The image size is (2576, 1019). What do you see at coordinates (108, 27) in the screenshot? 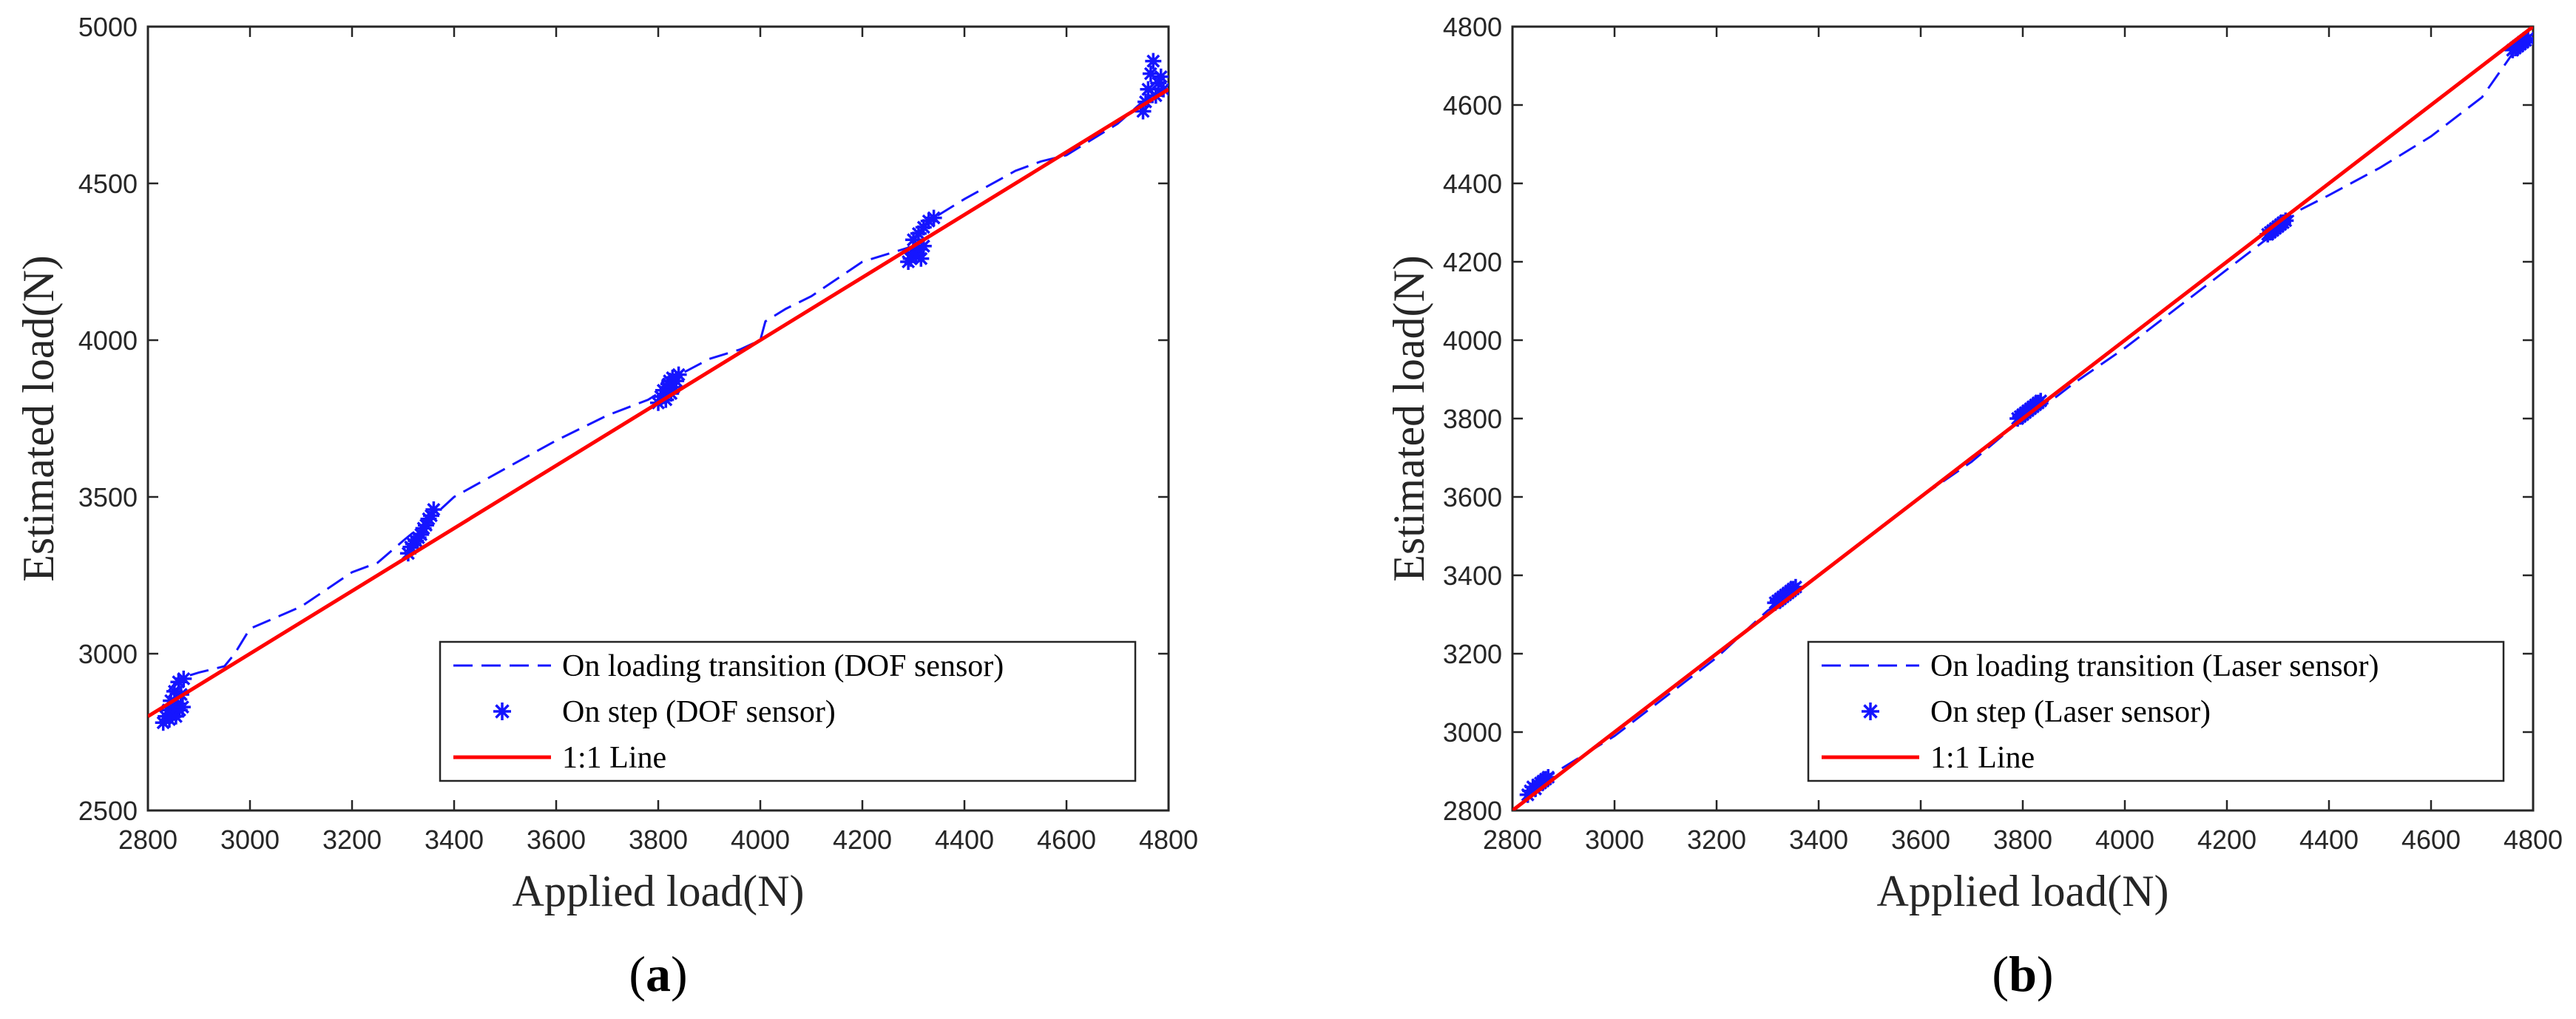
I see `y-tick-label: 5000` at bounding box center [108, 27].